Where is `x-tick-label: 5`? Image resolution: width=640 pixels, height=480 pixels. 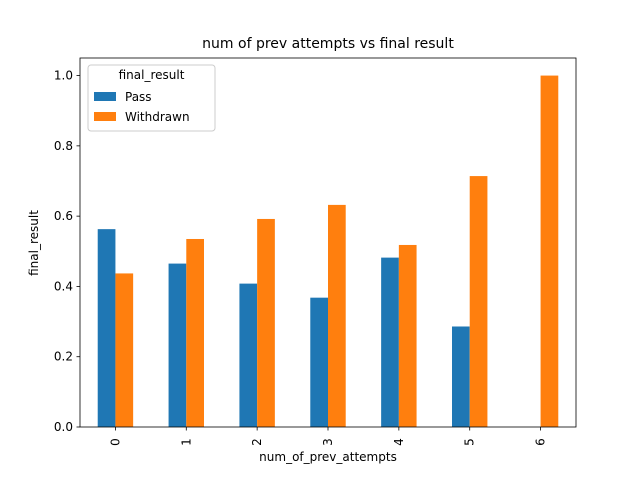
x-tick-label: 5 is located at coordinates (470, 442).